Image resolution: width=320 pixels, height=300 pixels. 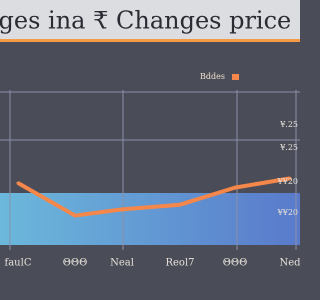 I want to click on x-tick-label: Ned, so click(x=289, y=263).